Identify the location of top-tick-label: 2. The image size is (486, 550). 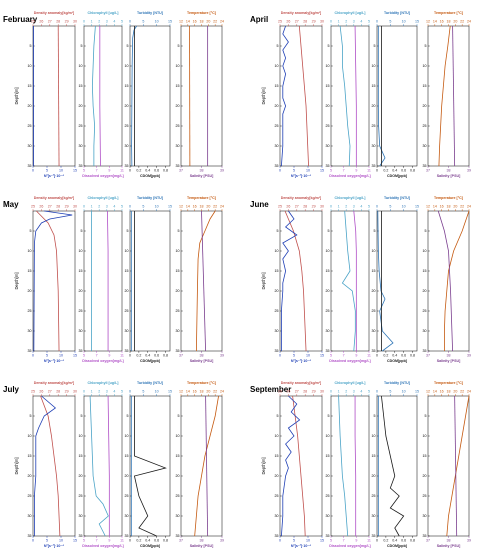
(346, 392).